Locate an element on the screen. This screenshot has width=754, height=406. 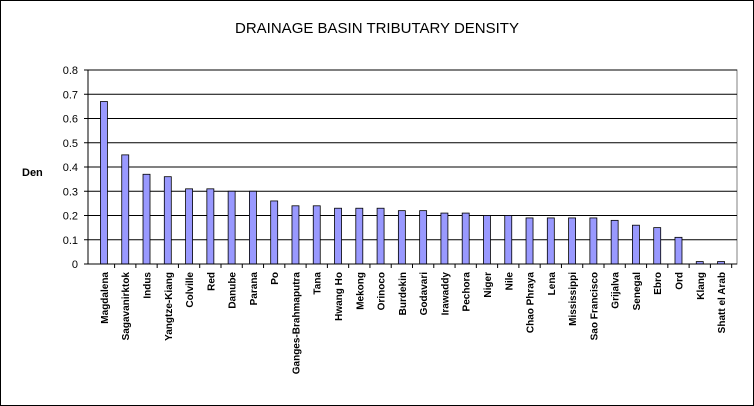
chart-title: DRAINAGE BASIN TRIBUTARY DENSITY is located at coordinates (377, 28).